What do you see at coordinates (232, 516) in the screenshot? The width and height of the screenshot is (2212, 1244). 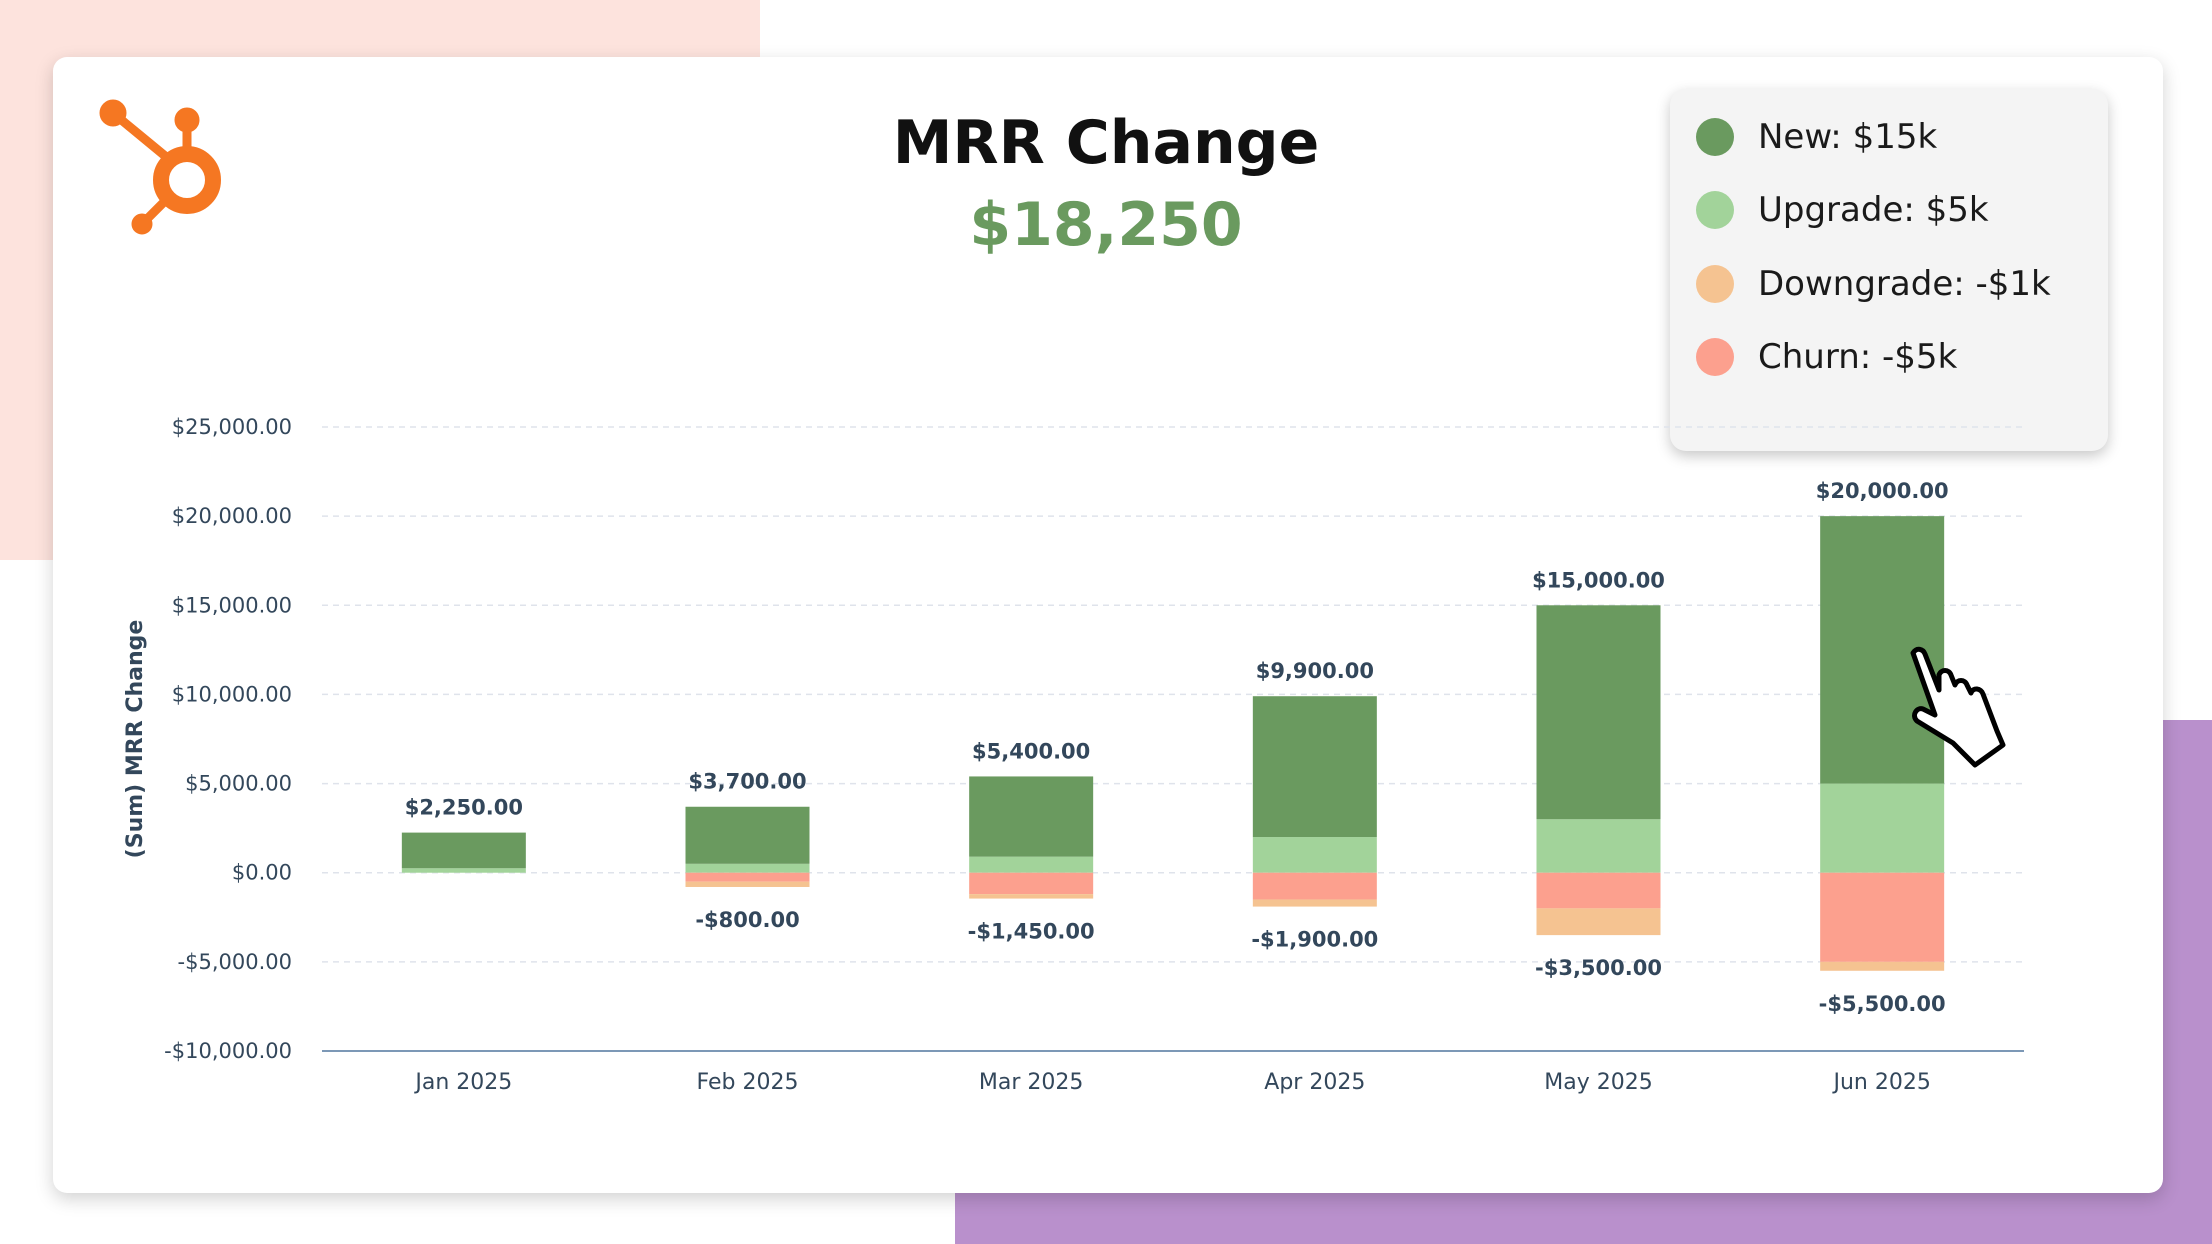 I see `y-tick-label: $20,000.00` at bounding box center [232, 516].